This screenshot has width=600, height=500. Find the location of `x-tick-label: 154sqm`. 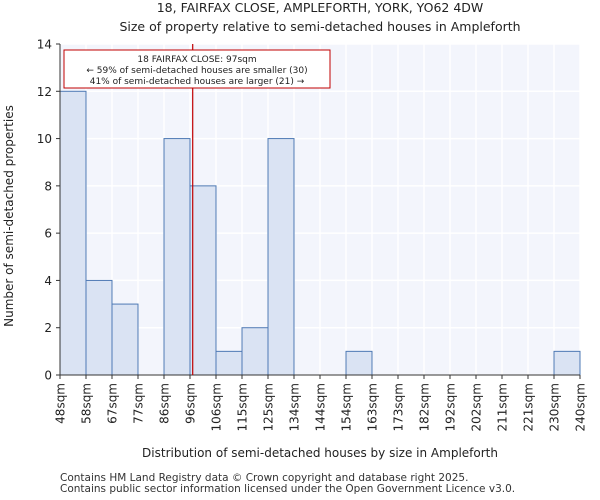

x-tick-label: 154sqm is located at coordinates (347, 407).